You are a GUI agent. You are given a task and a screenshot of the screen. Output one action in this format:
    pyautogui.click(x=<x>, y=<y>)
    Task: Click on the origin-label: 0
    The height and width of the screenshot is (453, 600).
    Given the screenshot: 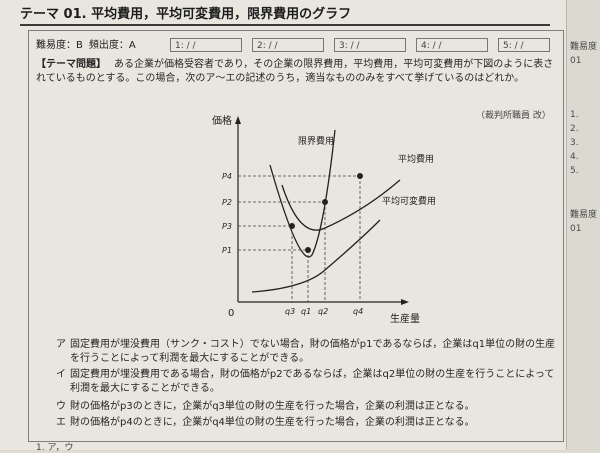 What is the action you would take?
    pyautogui.click(x=231, y=313)
    